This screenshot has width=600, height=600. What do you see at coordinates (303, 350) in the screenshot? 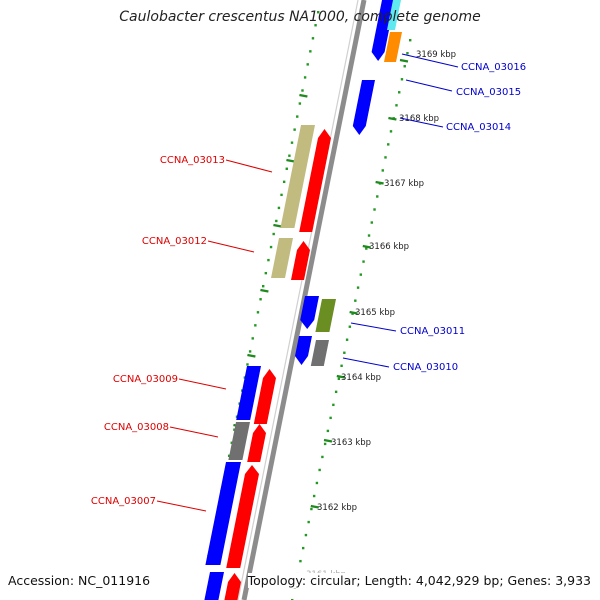
I see `gene-ccna-03010-blue` at bounding box center [303, 350].